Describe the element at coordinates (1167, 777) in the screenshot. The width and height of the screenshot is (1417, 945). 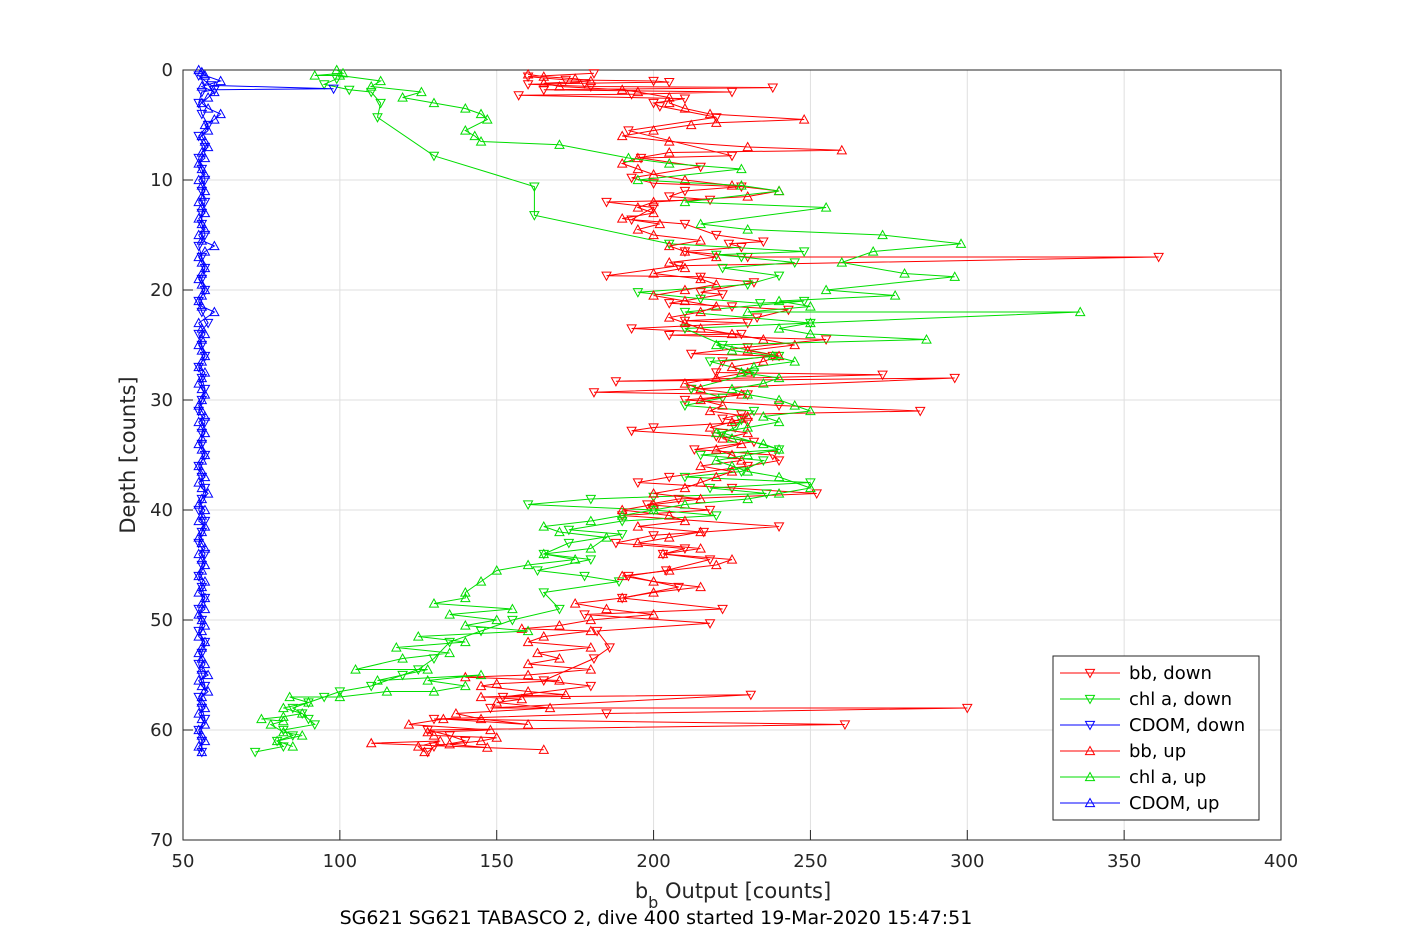
I see `legend-label: chl a, up` at that location.